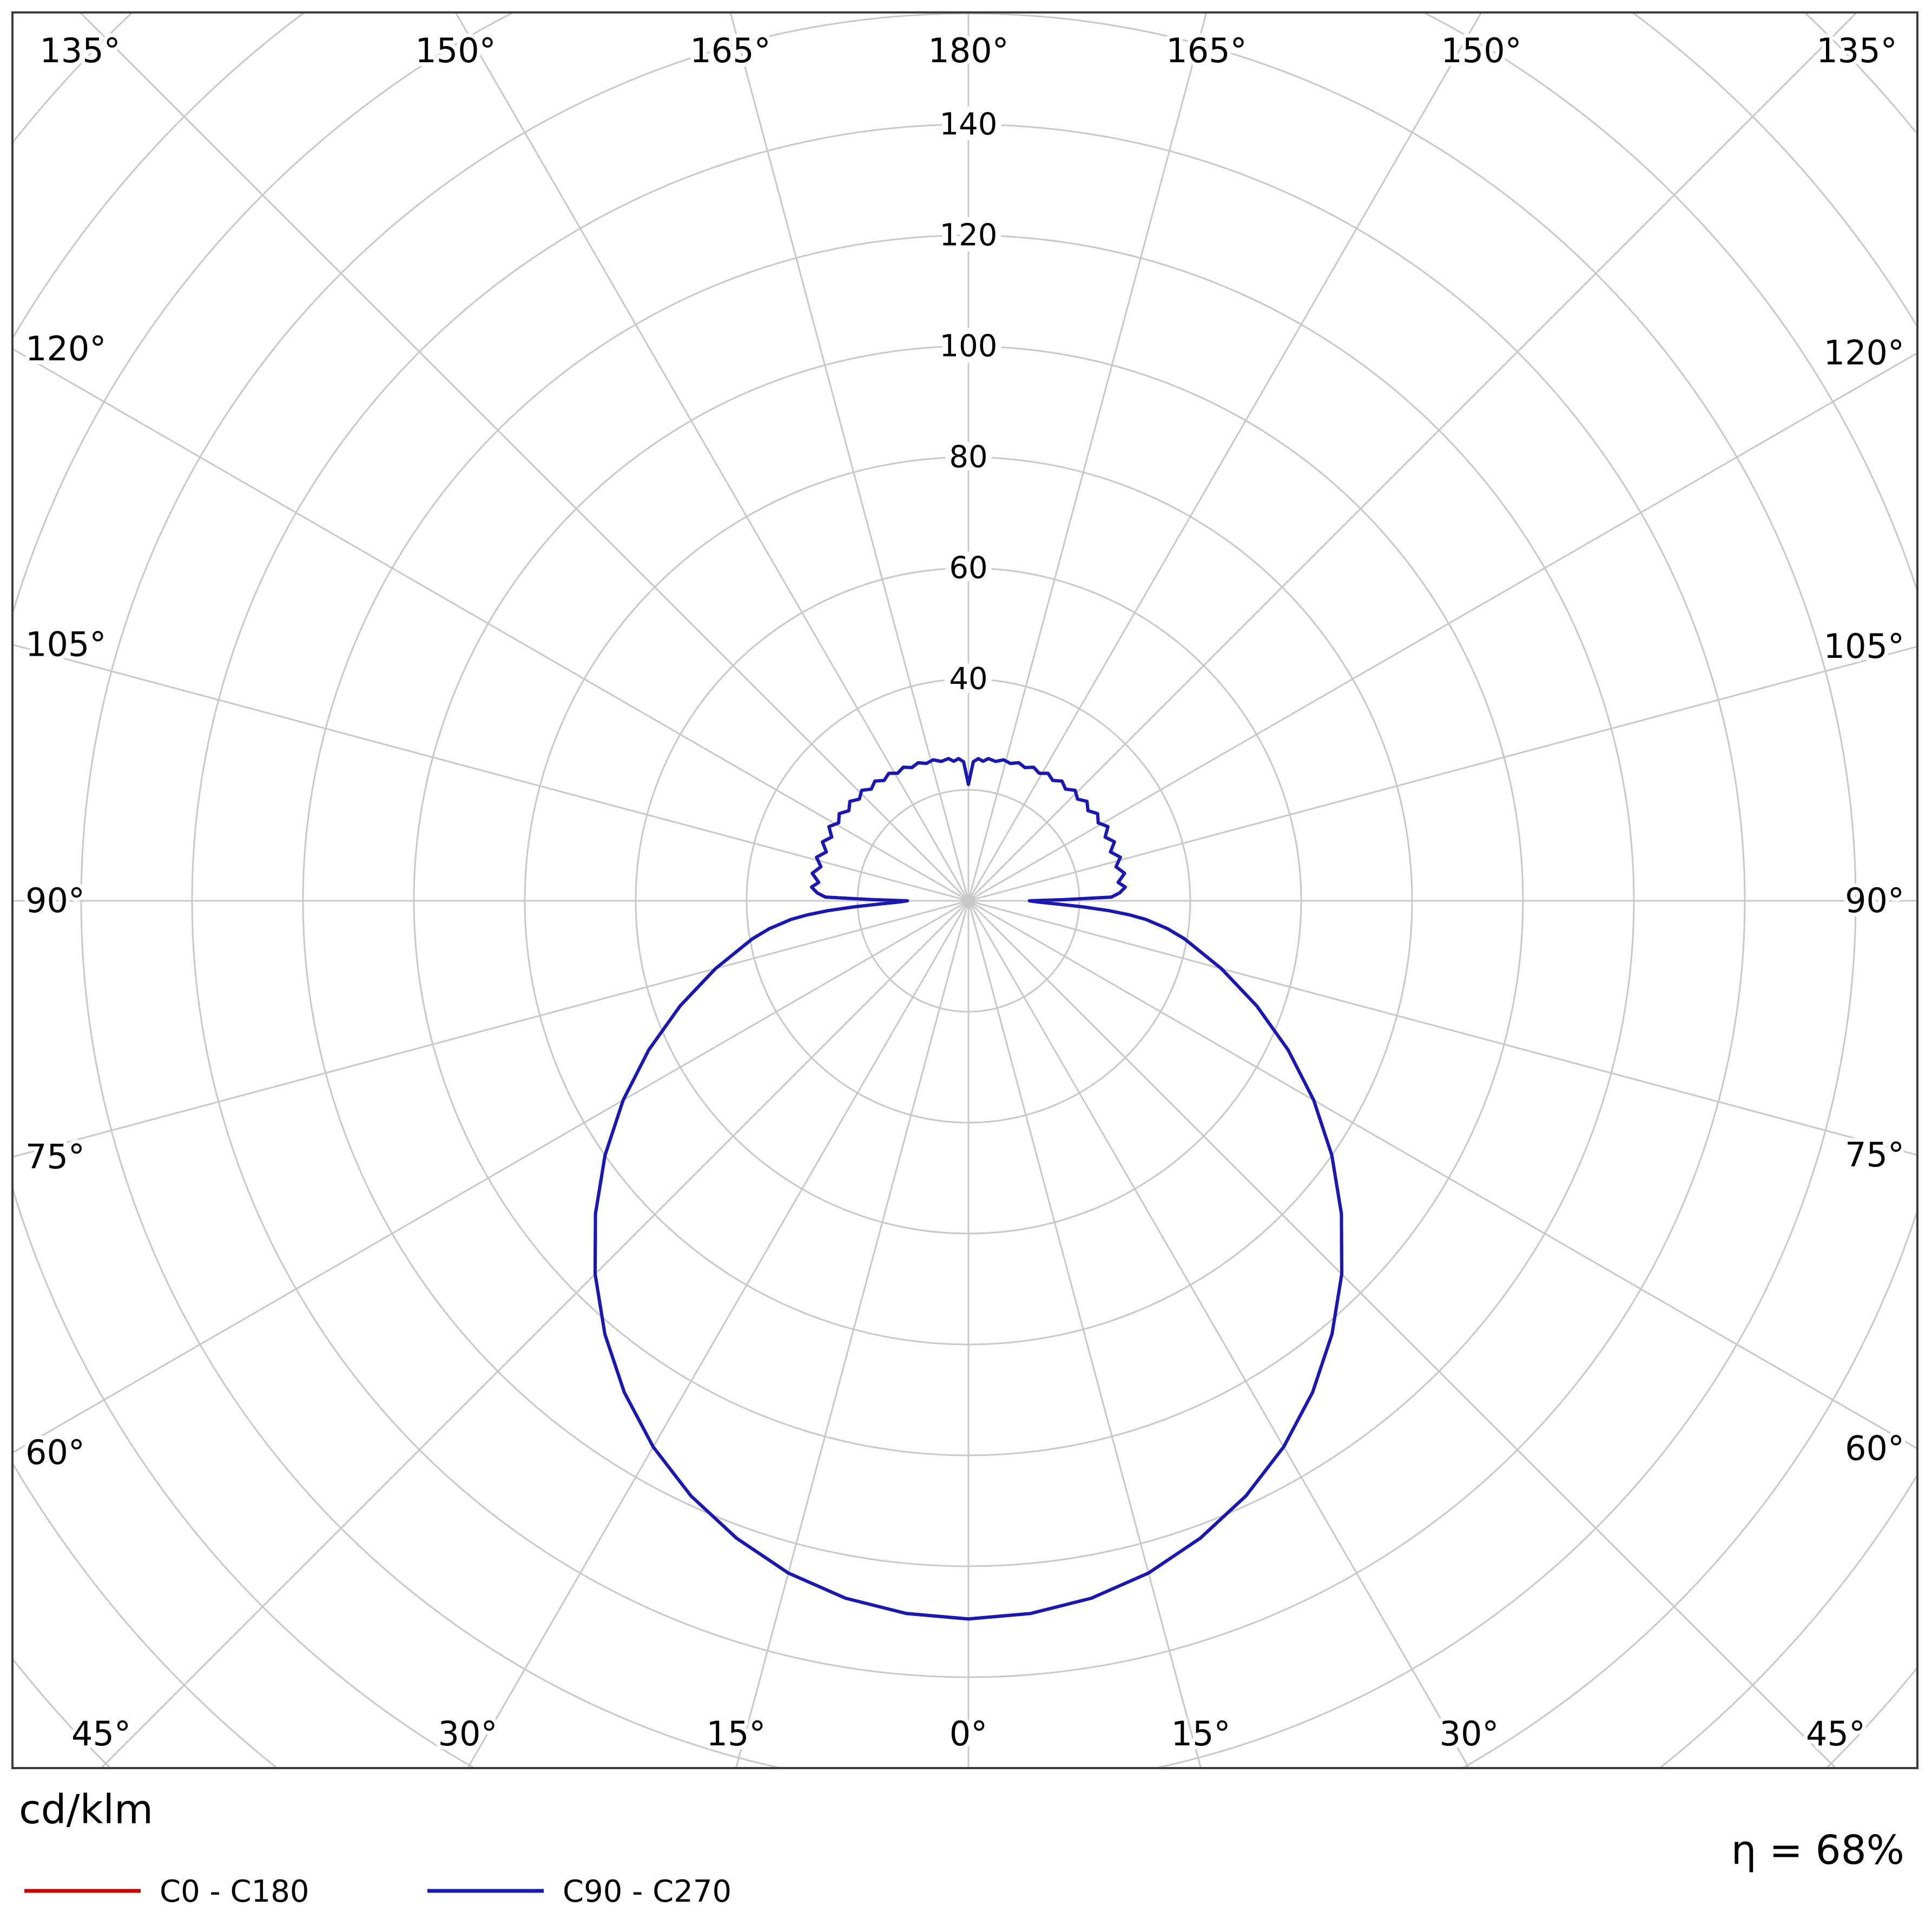 The image size is (1932, 1932). Describe the element at coordinates (968, 568) in the screenshot. I see `ring-label: 60` at that location.